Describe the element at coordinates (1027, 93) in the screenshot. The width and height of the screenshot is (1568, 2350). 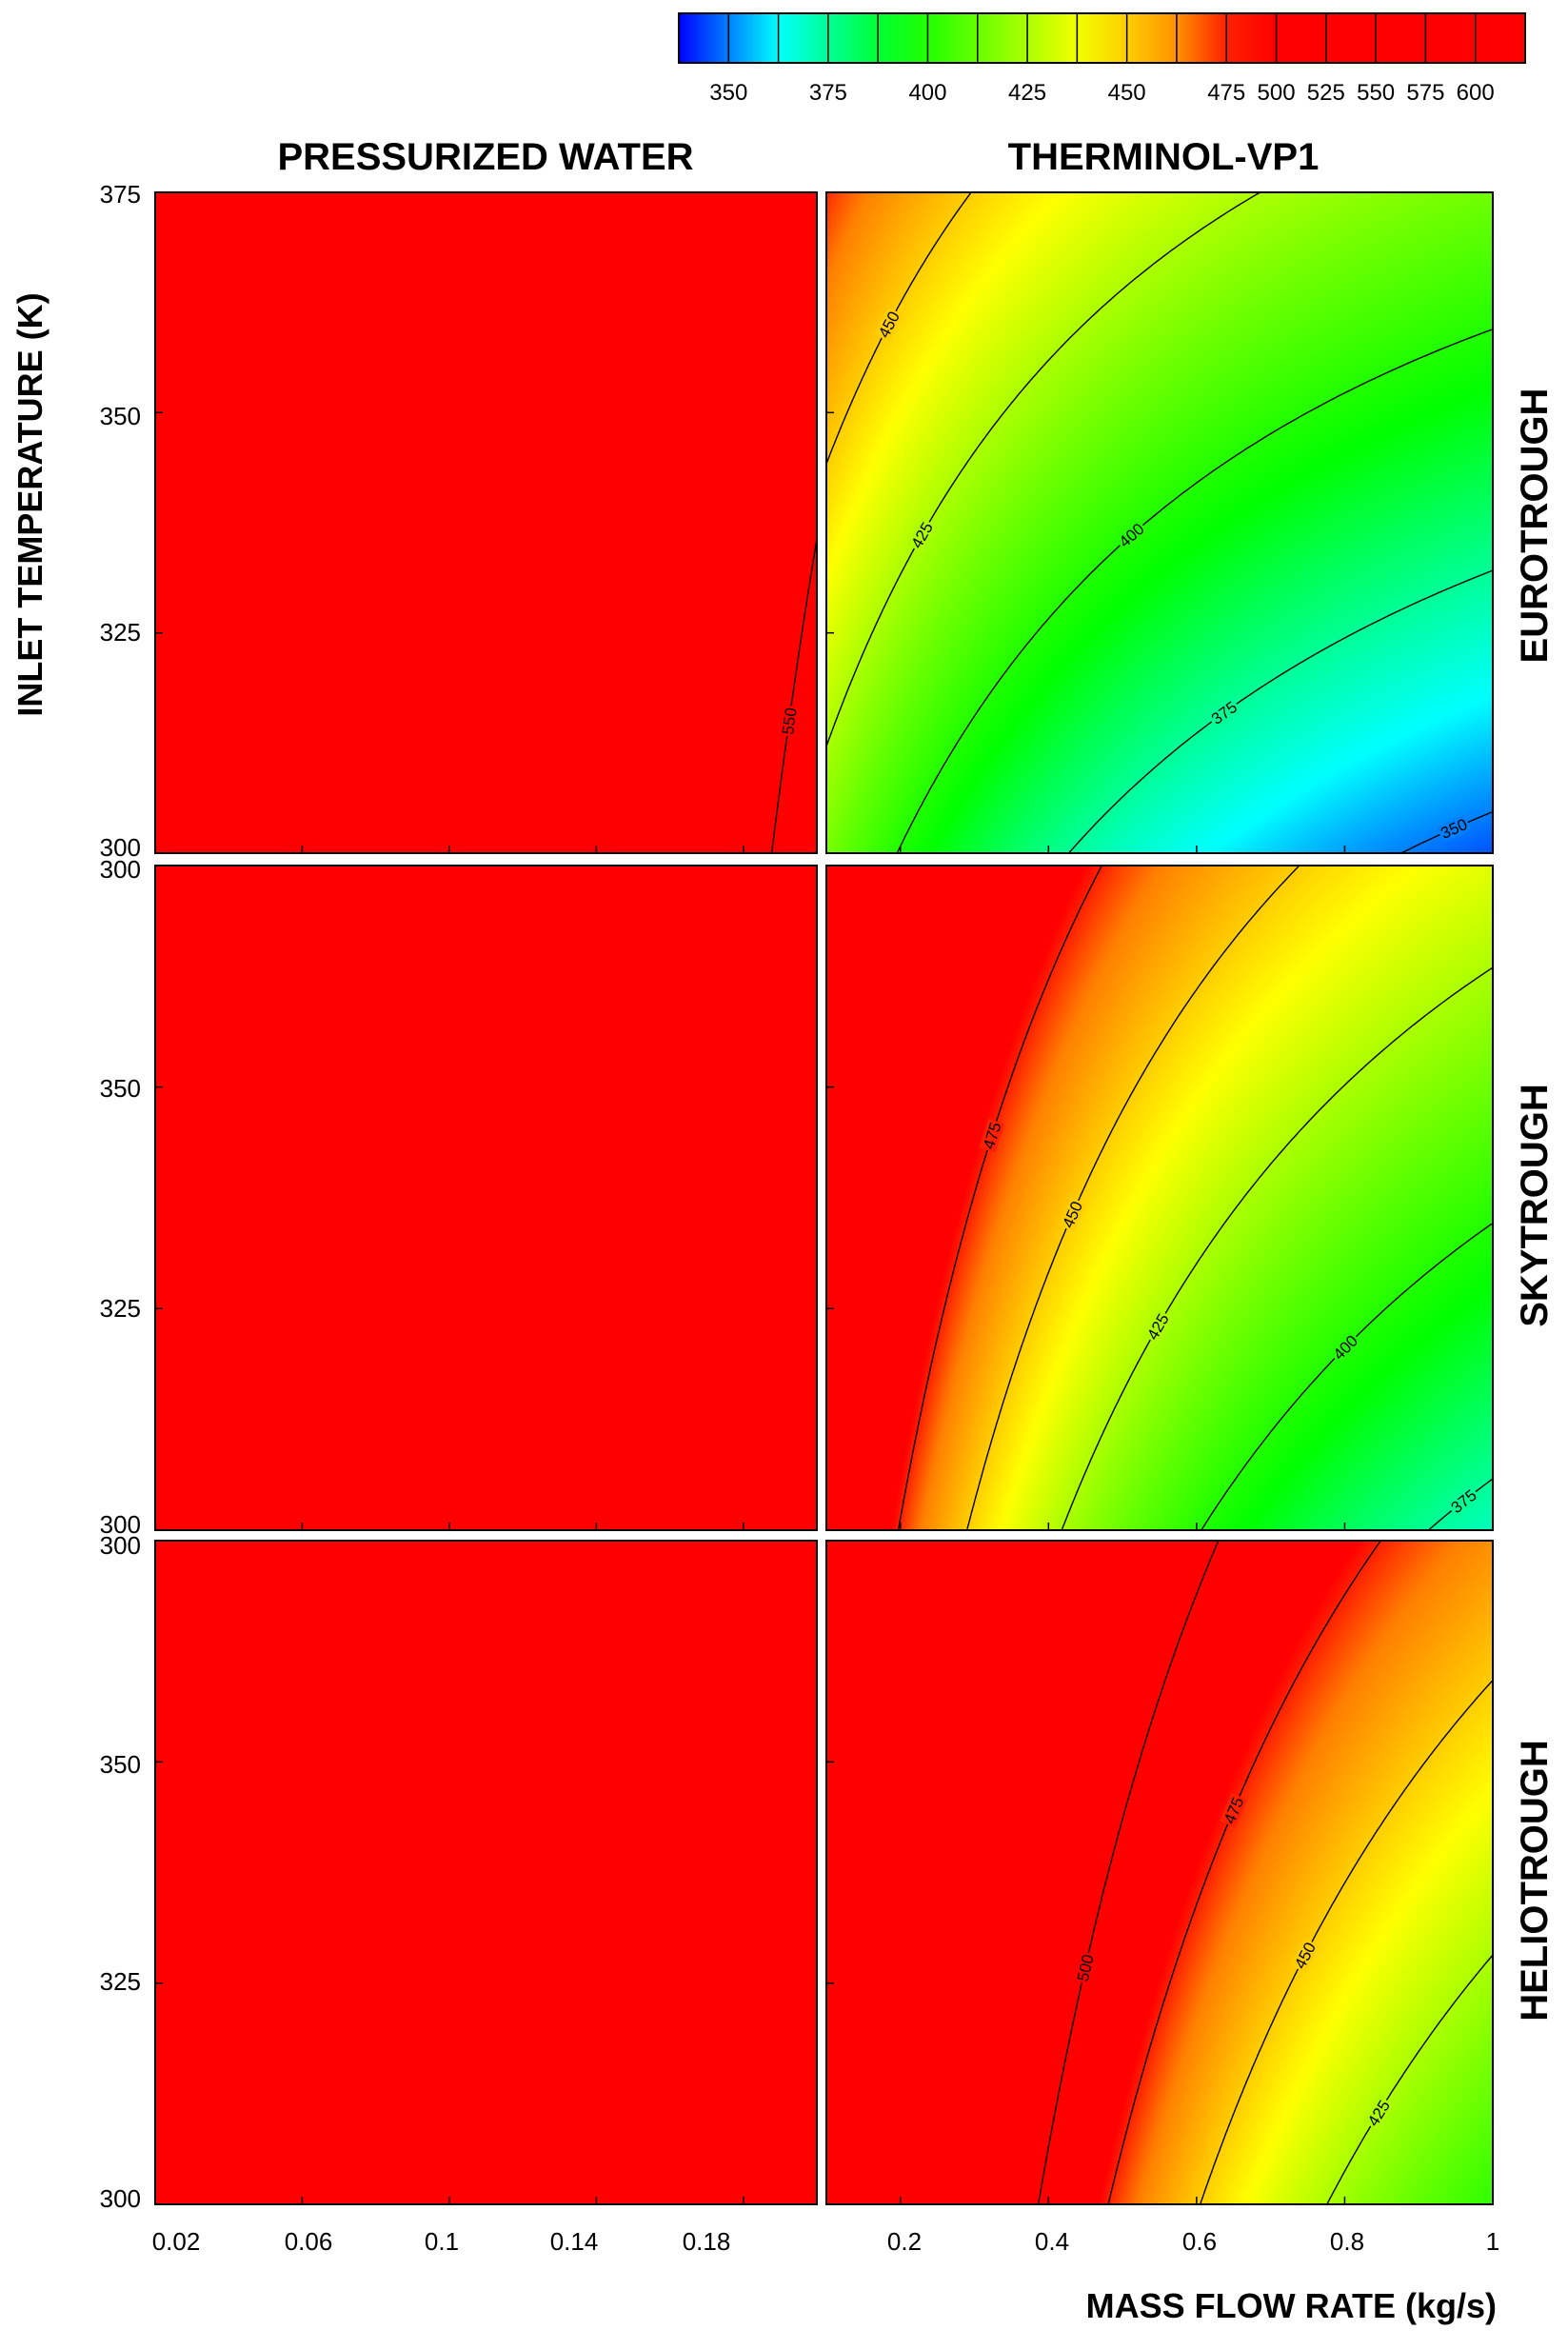
I see `colorbar-tick-label: 425` at that location.